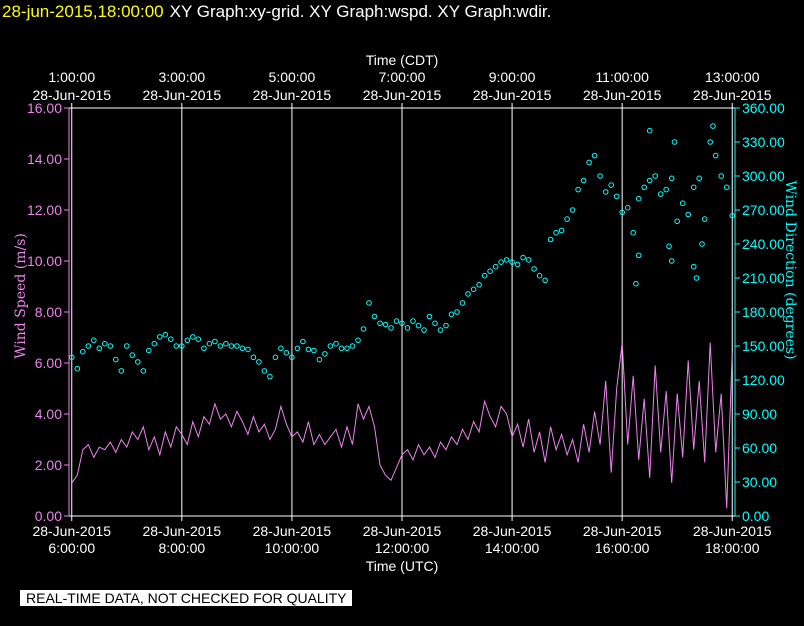 This screenshot has height=626, width=804. I want to click on y-left-tick-label: 4.00, so click(48, 414).